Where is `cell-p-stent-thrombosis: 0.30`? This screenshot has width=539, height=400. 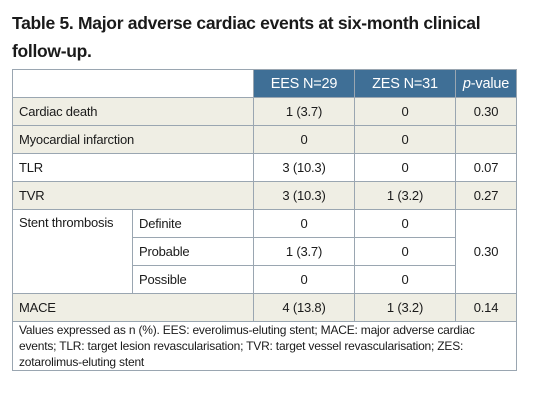
cell-p-stent-thrombosis: 0.30 is located at coordinates (486, 251).